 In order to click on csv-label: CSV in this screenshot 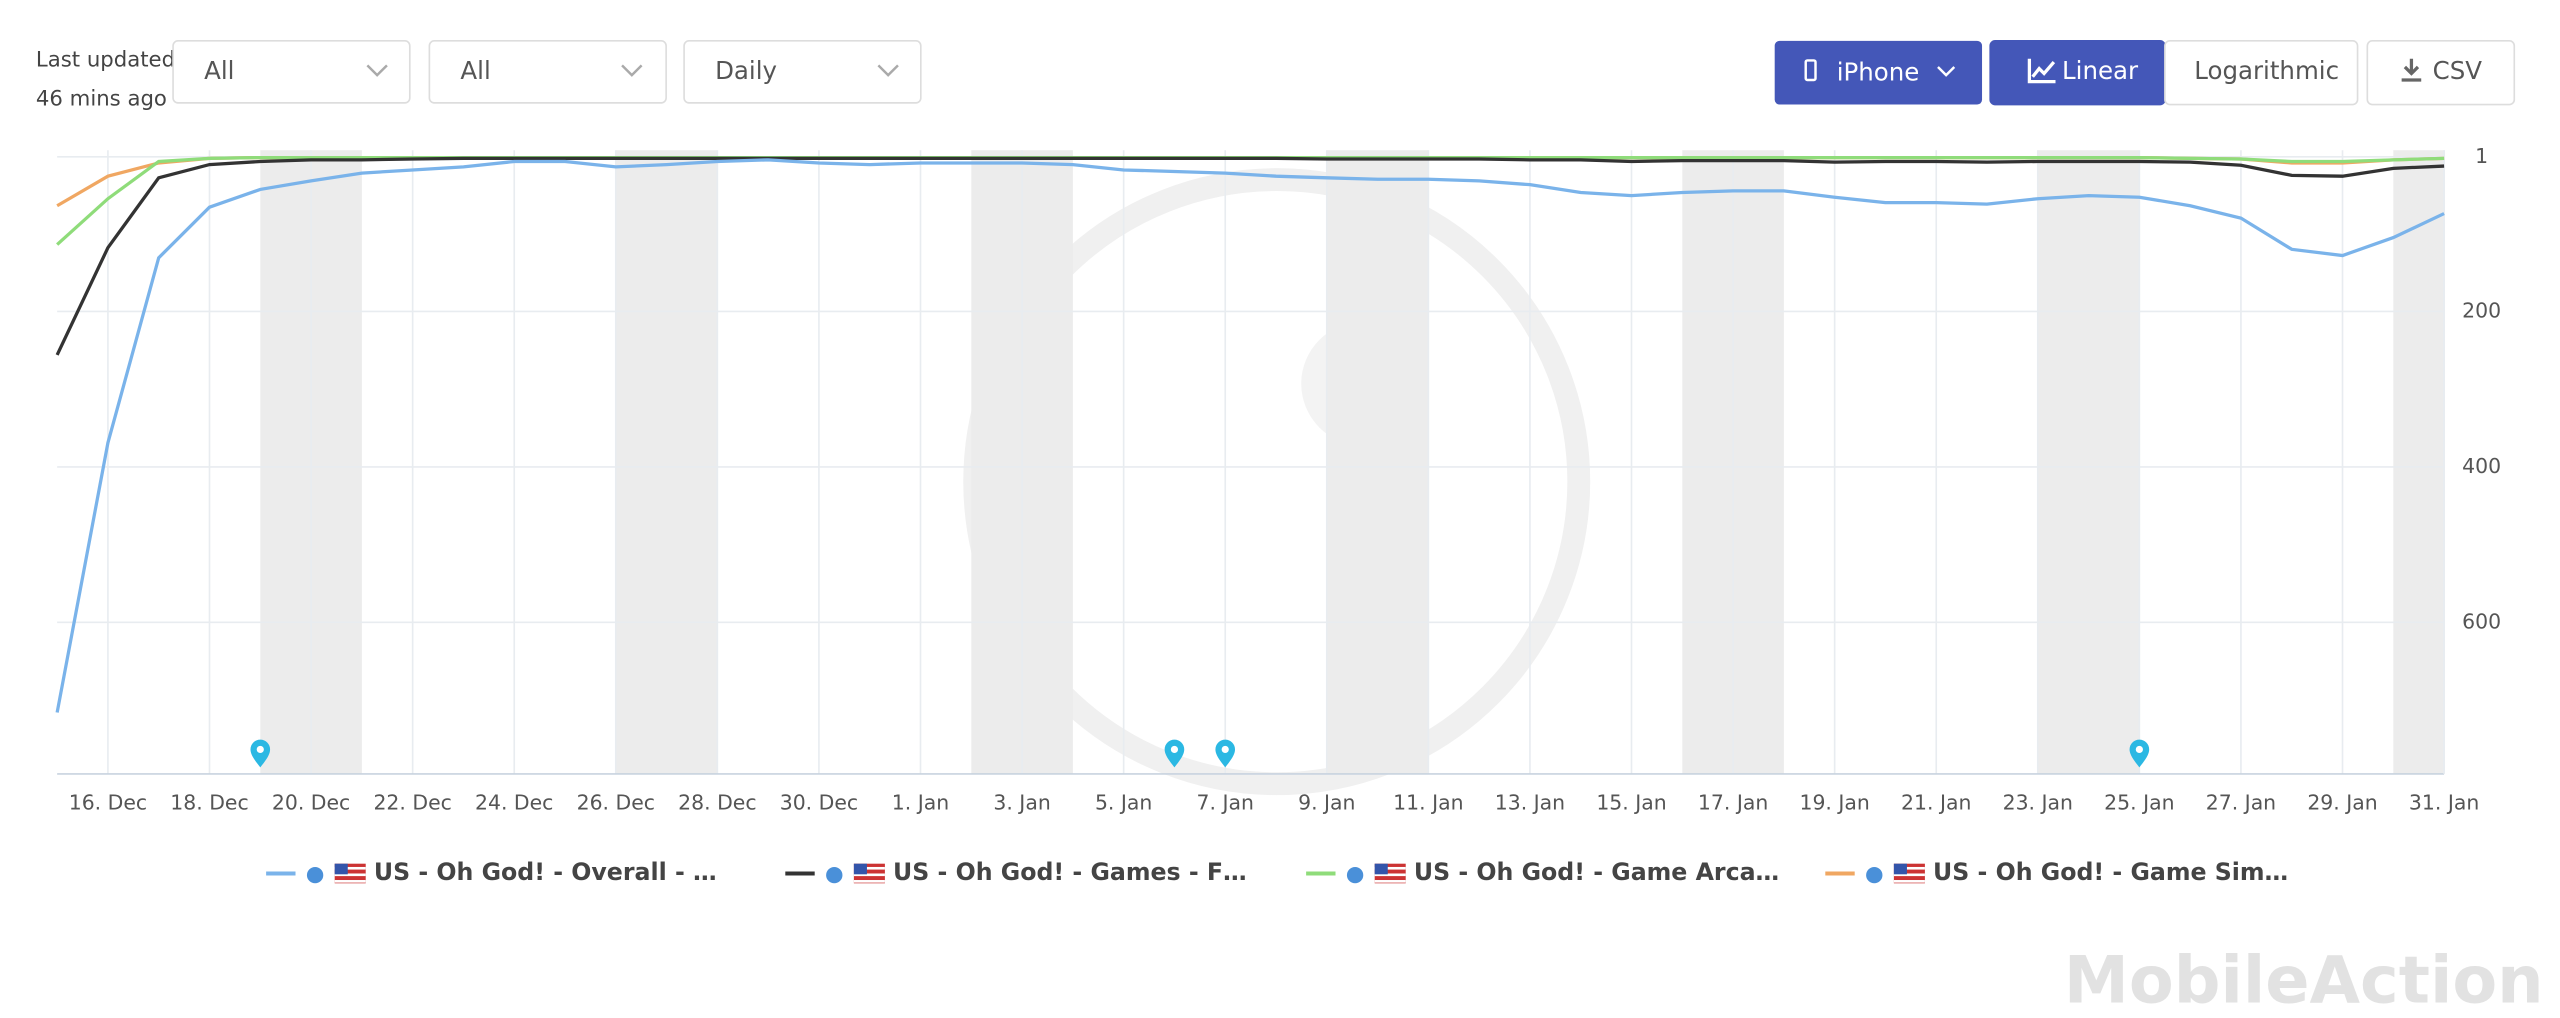, I will do `click(2458, 70)`.